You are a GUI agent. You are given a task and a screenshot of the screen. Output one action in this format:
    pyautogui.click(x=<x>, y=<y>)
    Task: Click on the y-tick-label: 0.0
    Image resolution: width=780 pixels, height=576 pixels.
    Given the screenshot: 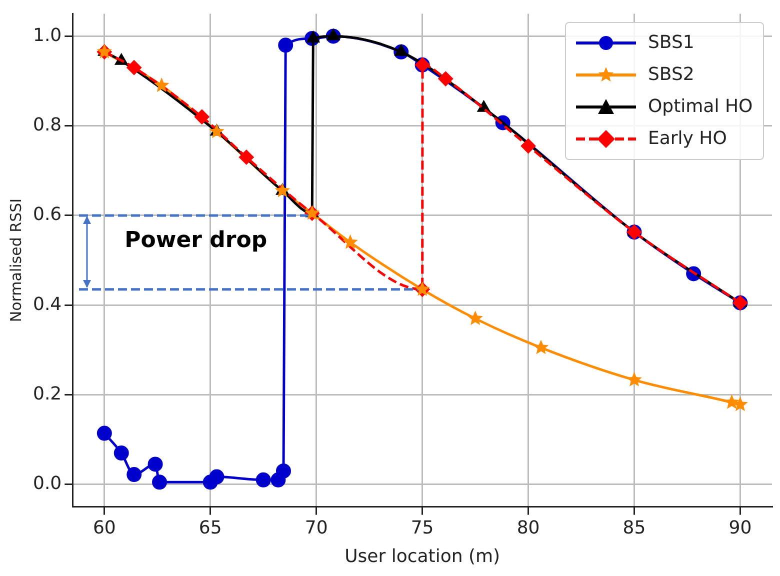 What is the action you would take?
    pyautogui.click(x=47, y=483)
    